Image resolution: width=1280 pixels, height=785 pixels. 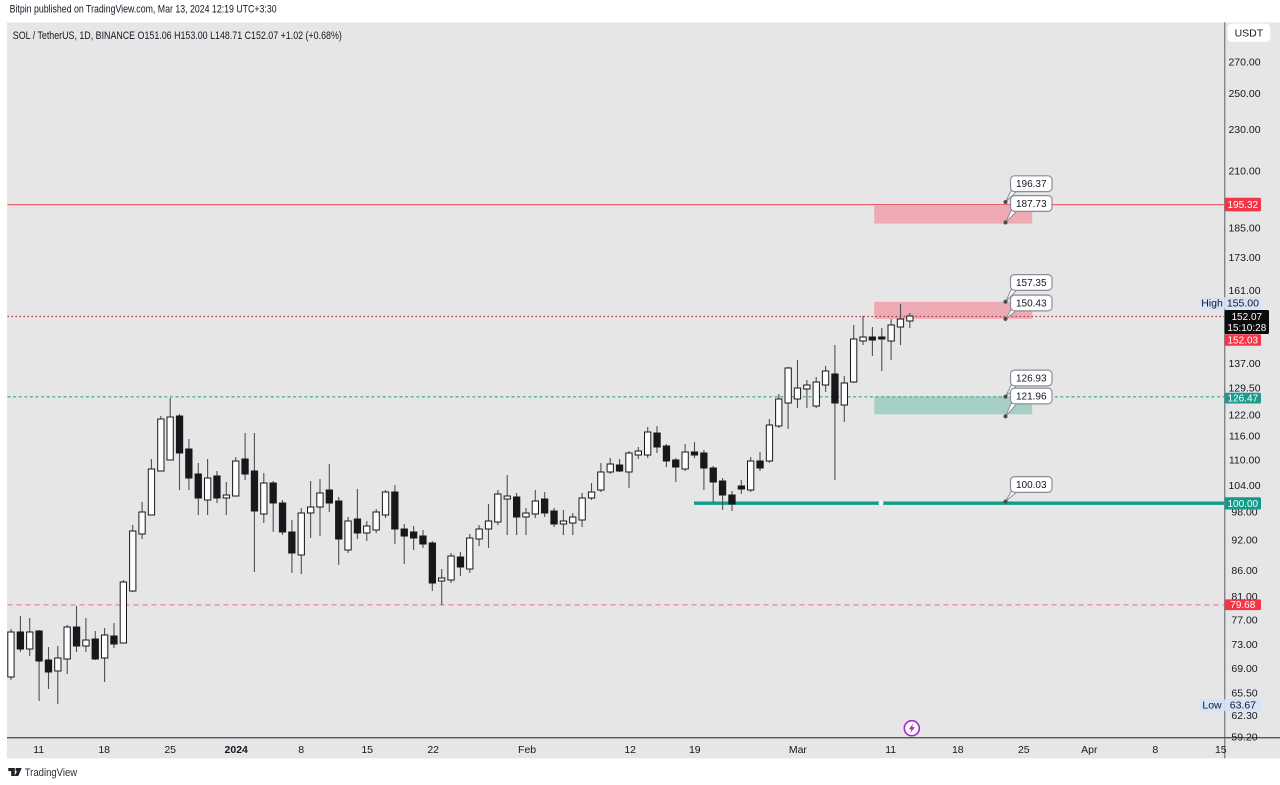 I want to click on svg-text: 122.00, so click(x=1244, y=416).